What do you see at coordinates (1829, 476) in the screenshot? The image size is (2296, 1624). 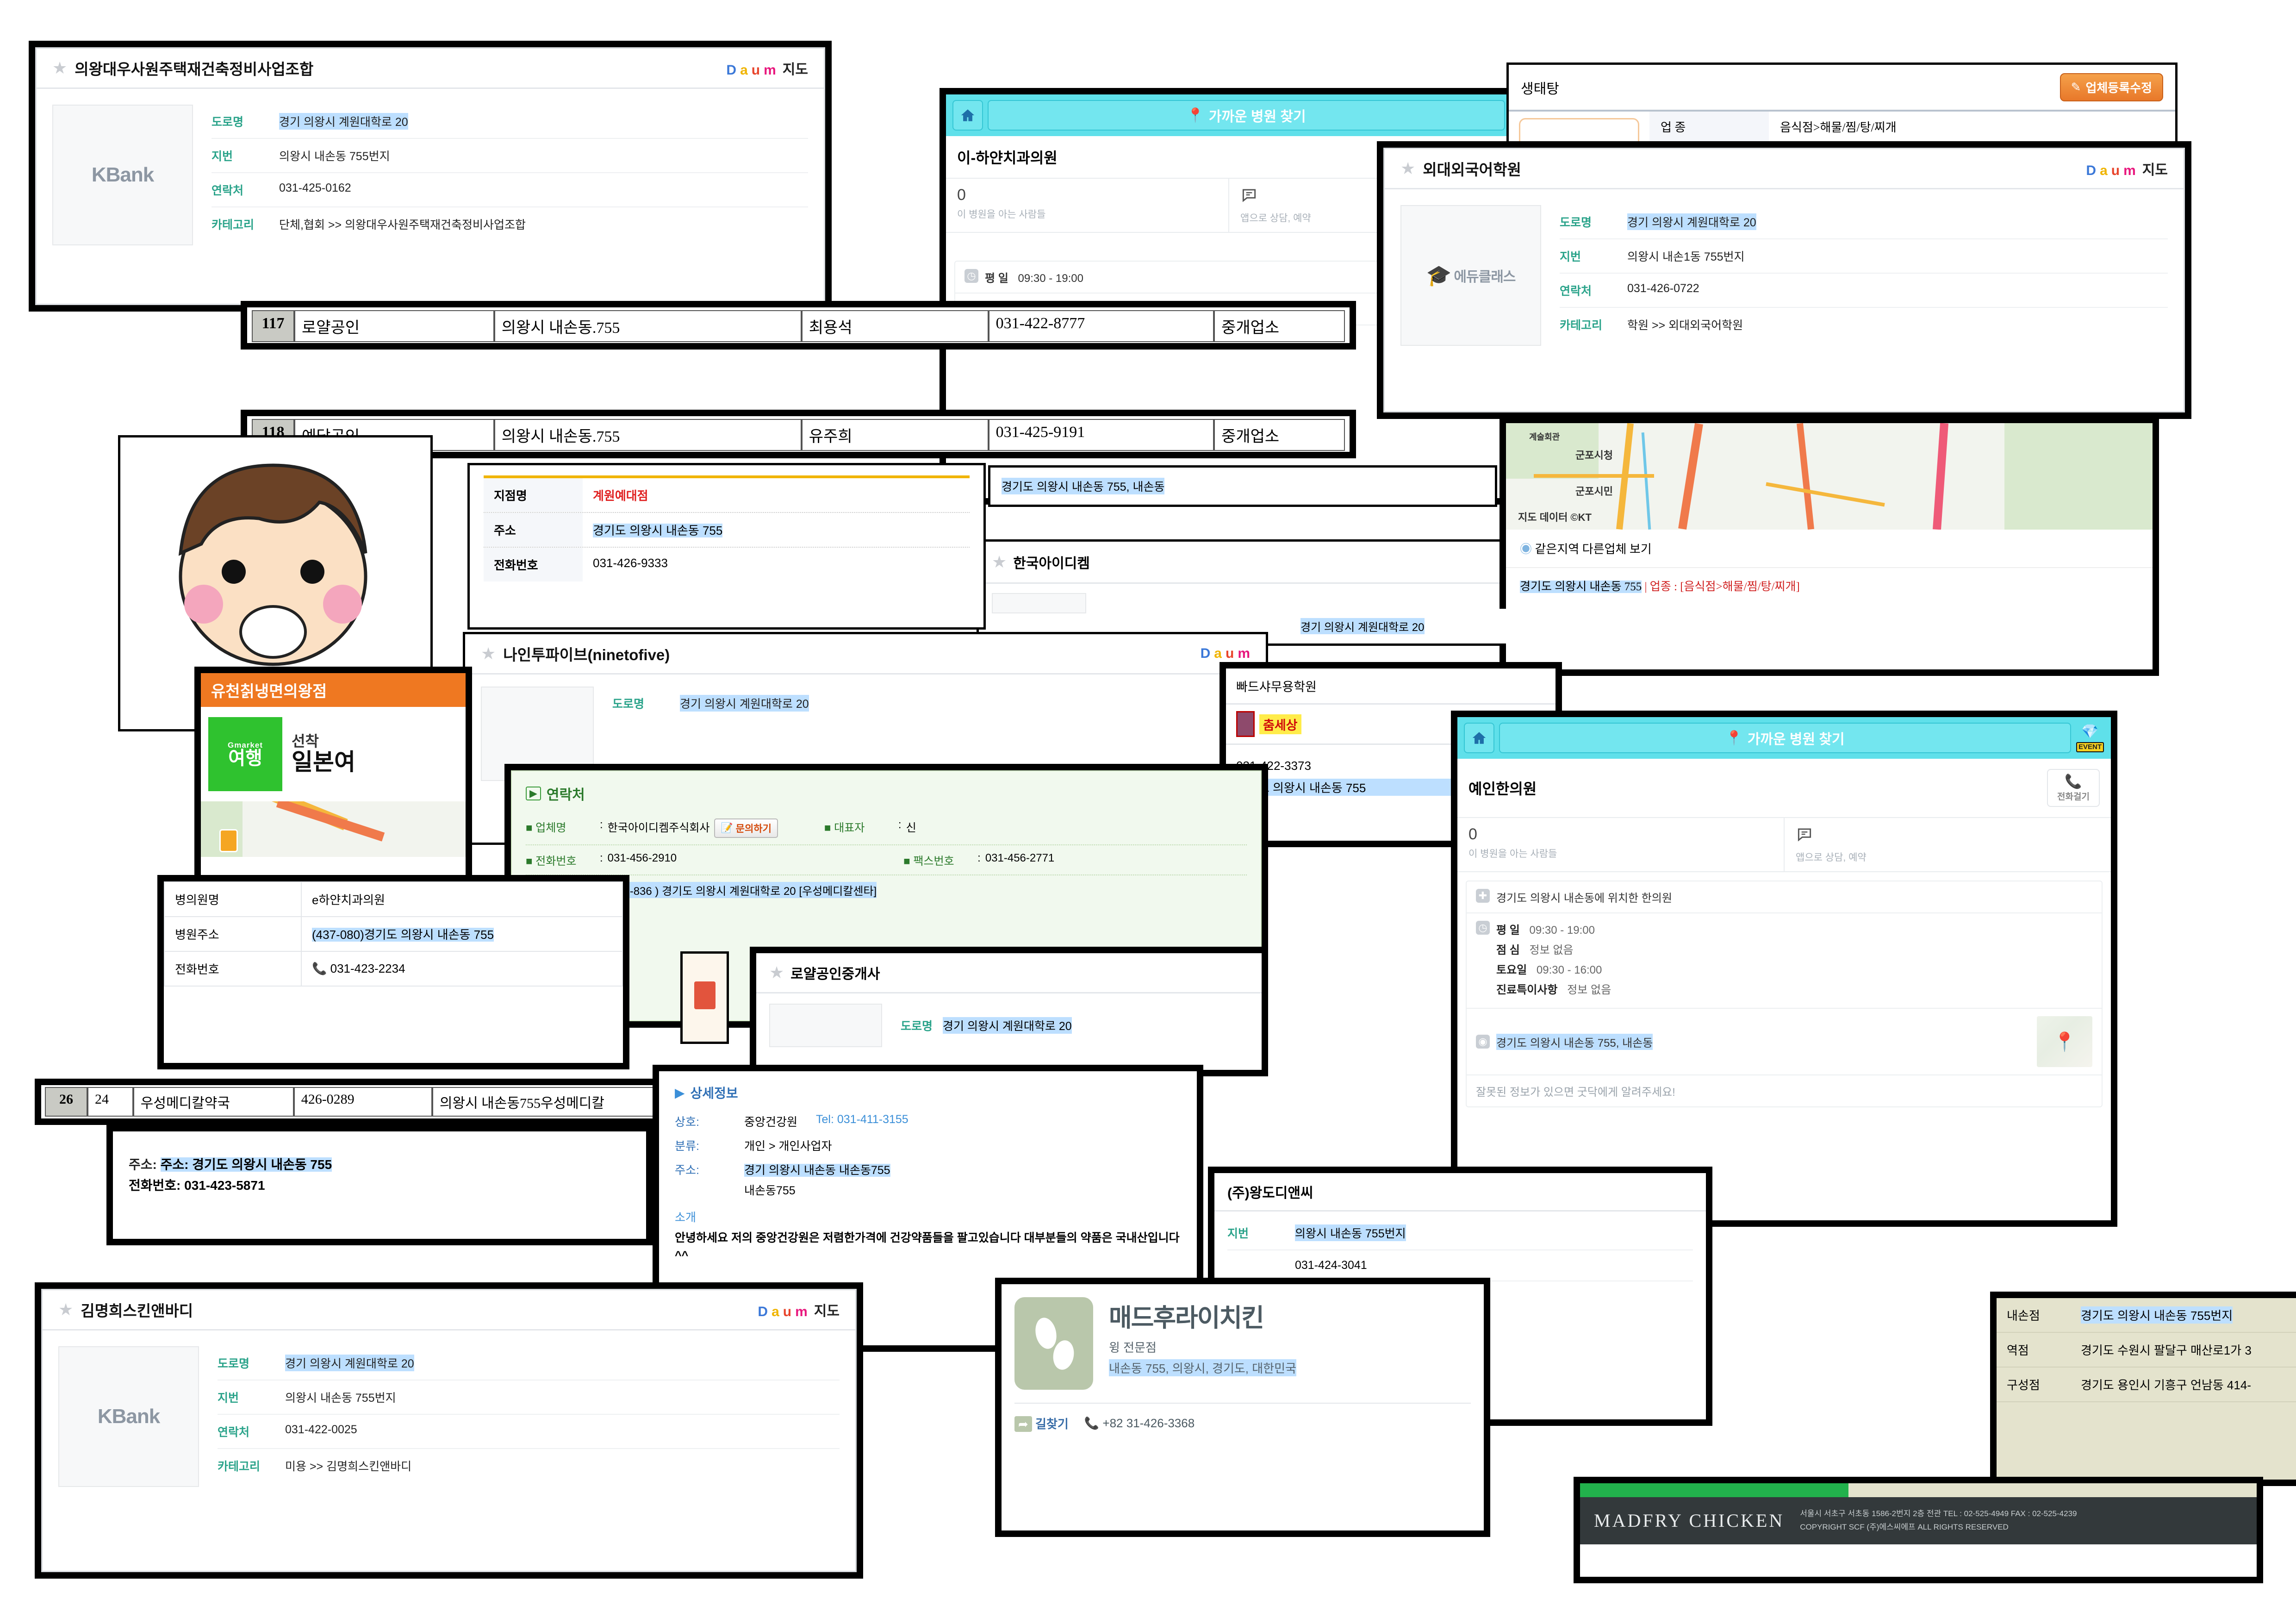 I see `map-image: 군포시청 군포시민 계술회관 지도 데이터 ©KT` at bounding box center [1829, 476].